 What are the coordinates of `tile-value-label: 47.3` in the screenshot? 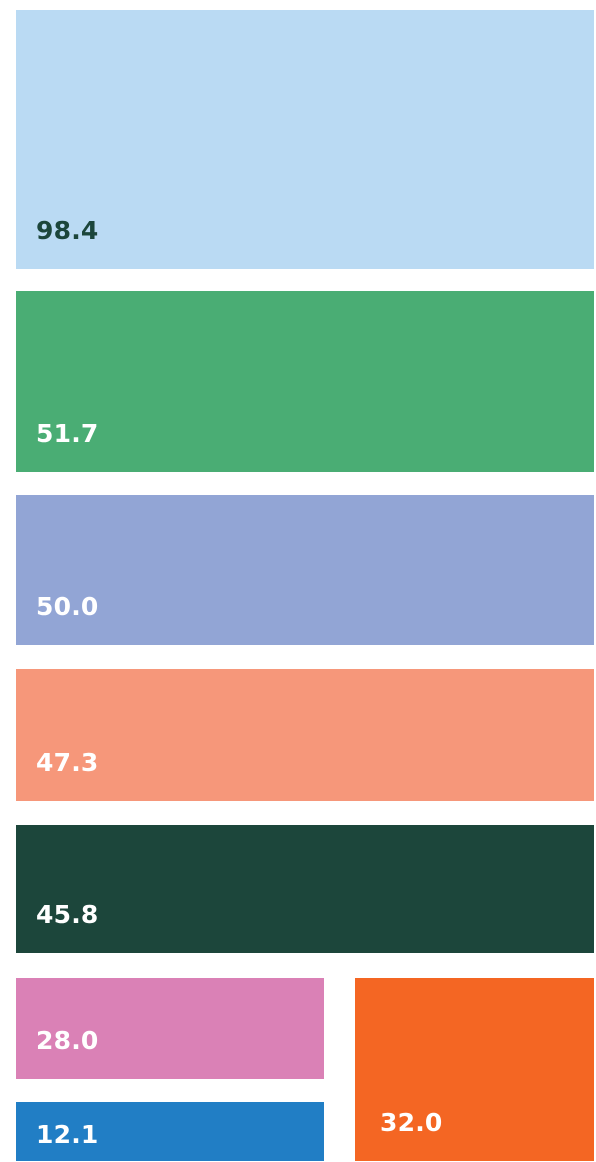 It's located at (67, 762).